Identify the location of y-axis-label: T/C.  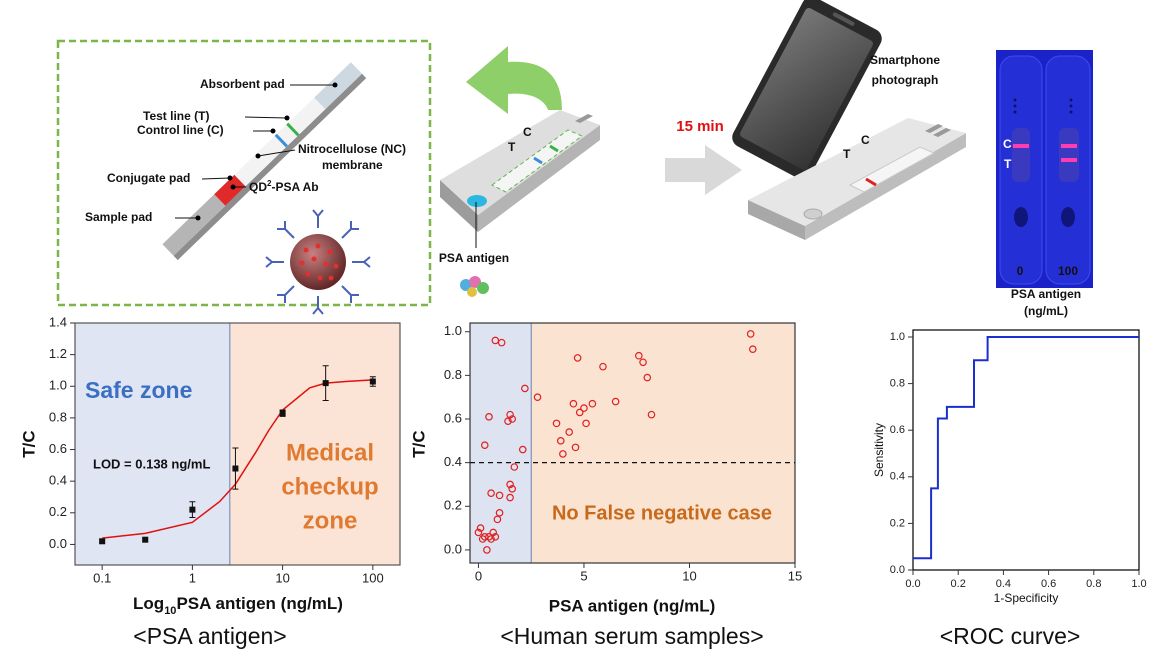
(28, 443).